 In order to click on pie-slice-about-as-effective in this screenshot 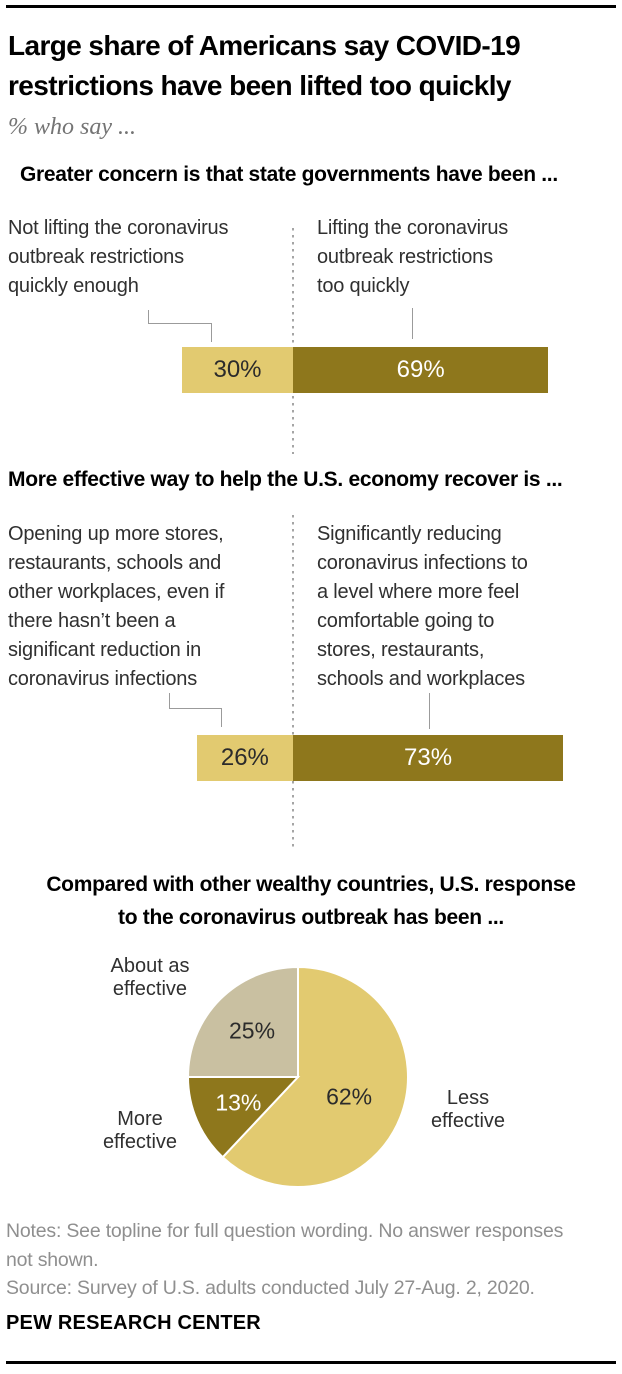, I will do `click(242, 1021)`.